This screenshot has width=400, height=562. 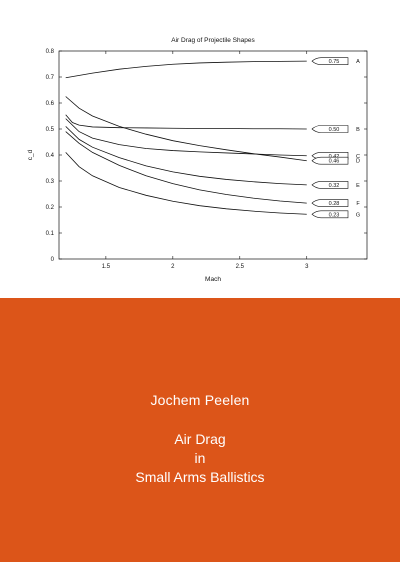 What do you see at coordinates (358, 130) in the screenshot?
I see `series-name-label: B` at bounding box center [358, 130].